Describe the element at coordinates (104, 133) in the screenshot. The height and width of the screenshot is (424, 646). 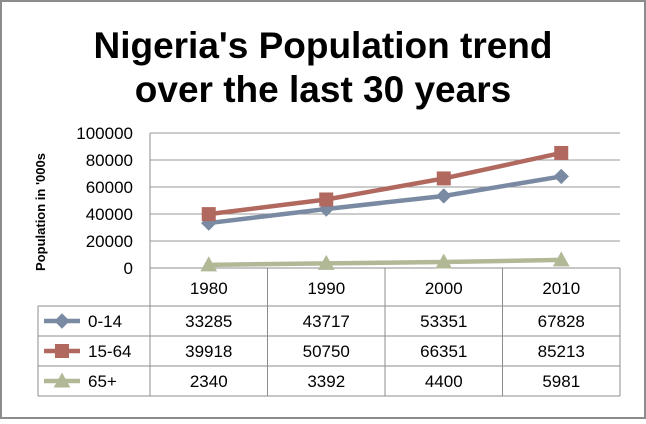
I see `y-tick-label: 100000` at that location.